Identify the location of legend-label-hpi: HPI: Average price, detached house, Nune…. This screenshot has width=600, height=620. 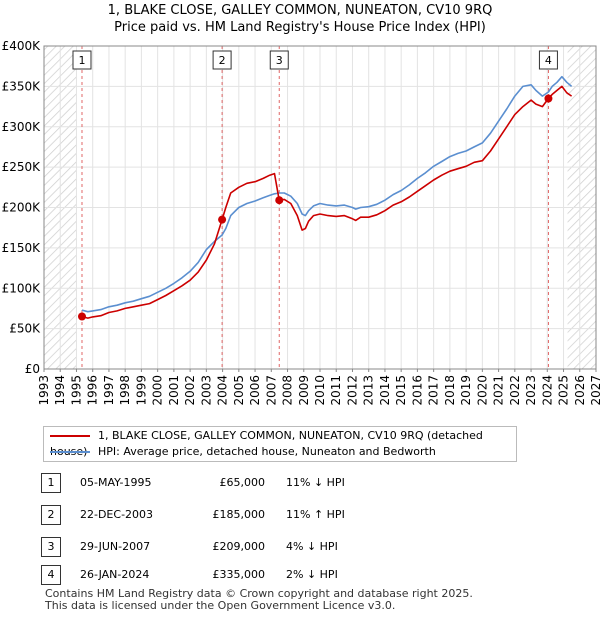
(267, 451).